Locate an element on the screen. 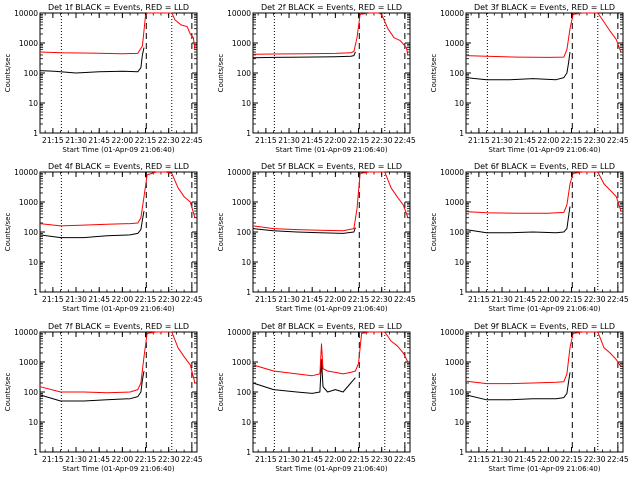 The image size is (640, 480). panel-title: Det 4f BLACK = Events, RED = LLD is located at coordinates (118, 166).